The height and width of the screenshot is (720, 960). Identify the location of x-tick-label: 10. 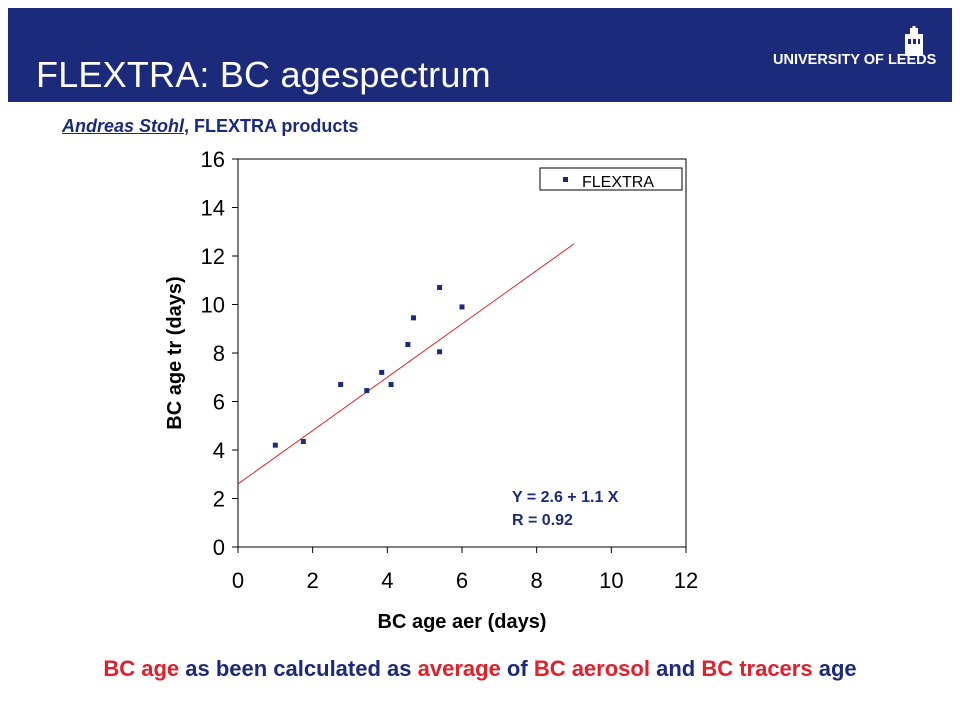
(611, 580).